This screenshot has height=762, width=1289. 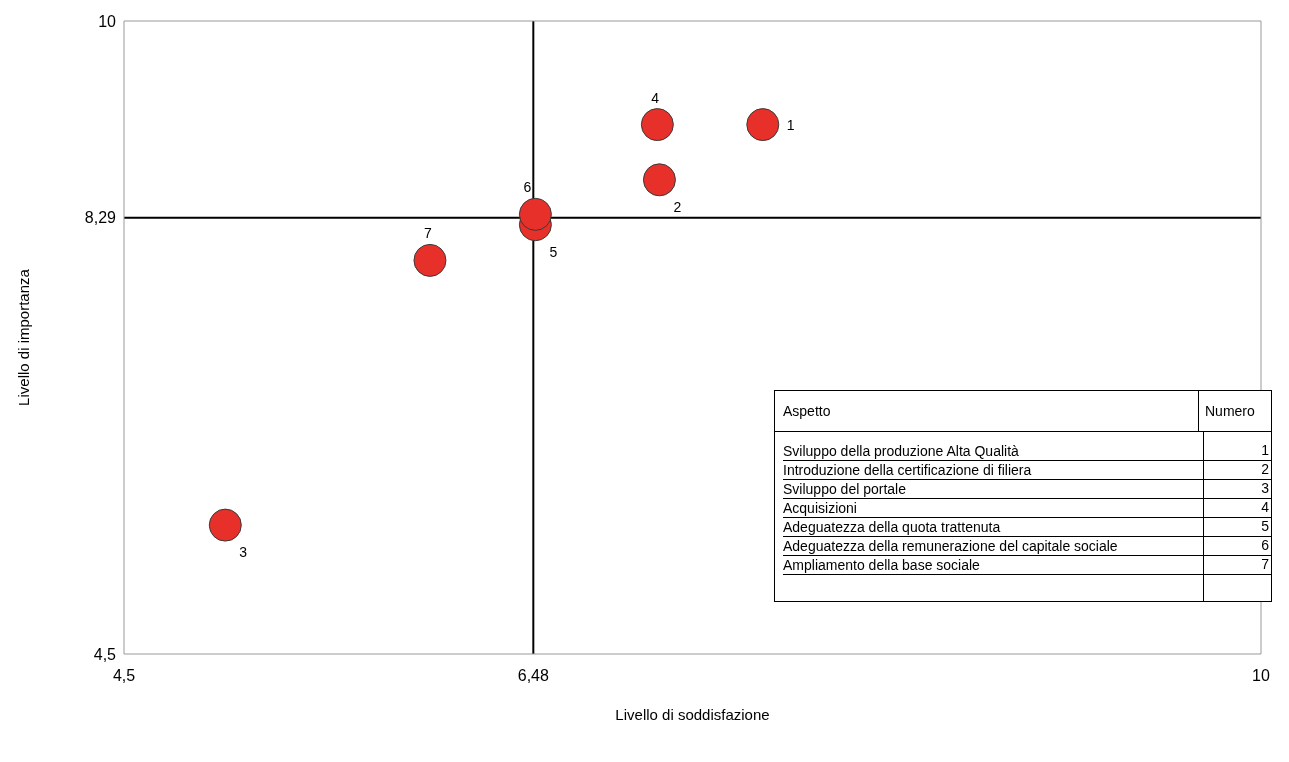 What do you see at coordinates (124, 676) in the screenshot?
I see `x-tick-label: 4,5` at bounding box center [124, 676].